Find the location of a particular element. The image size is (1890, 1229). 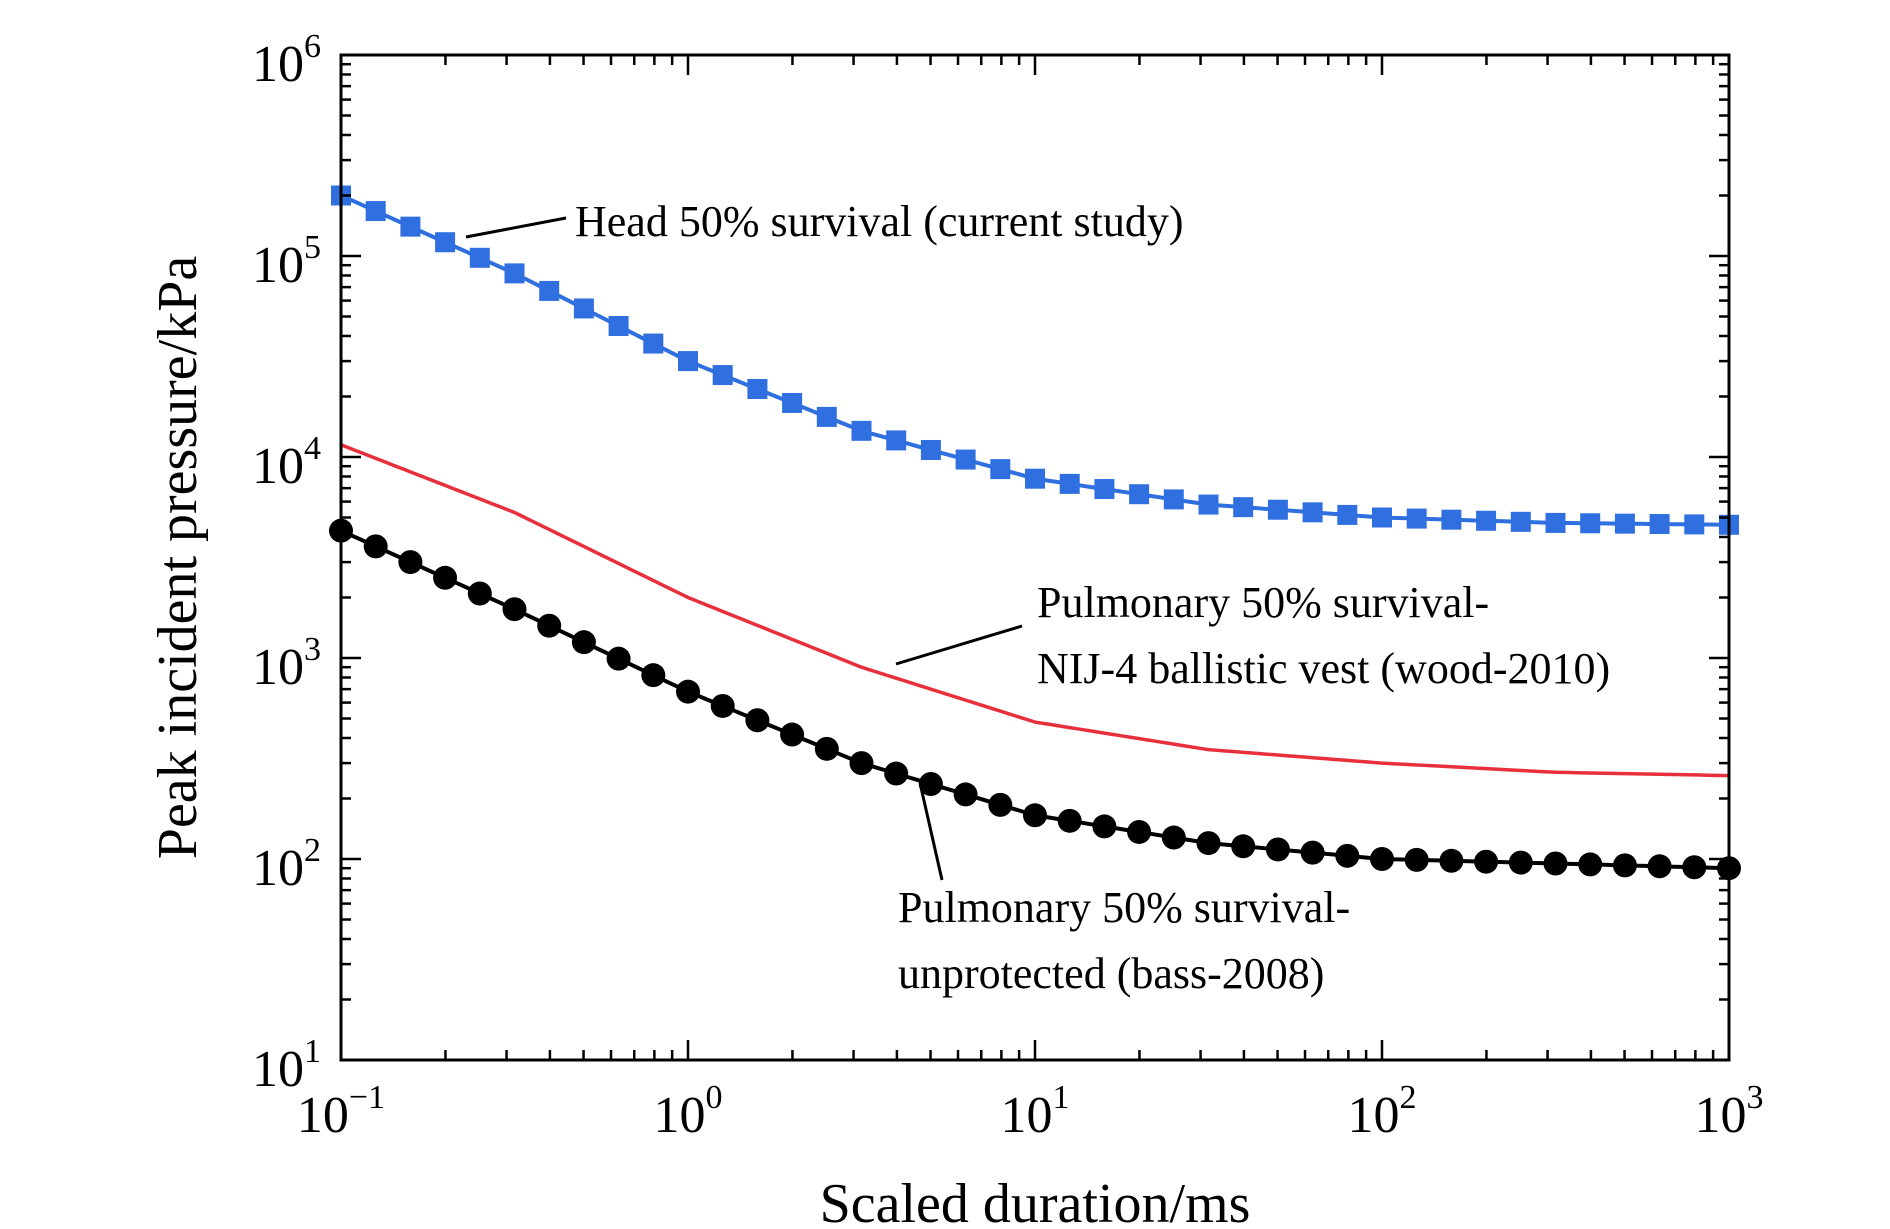

x-tick-label: 10¹ is located at coordinates (1035, 1111).